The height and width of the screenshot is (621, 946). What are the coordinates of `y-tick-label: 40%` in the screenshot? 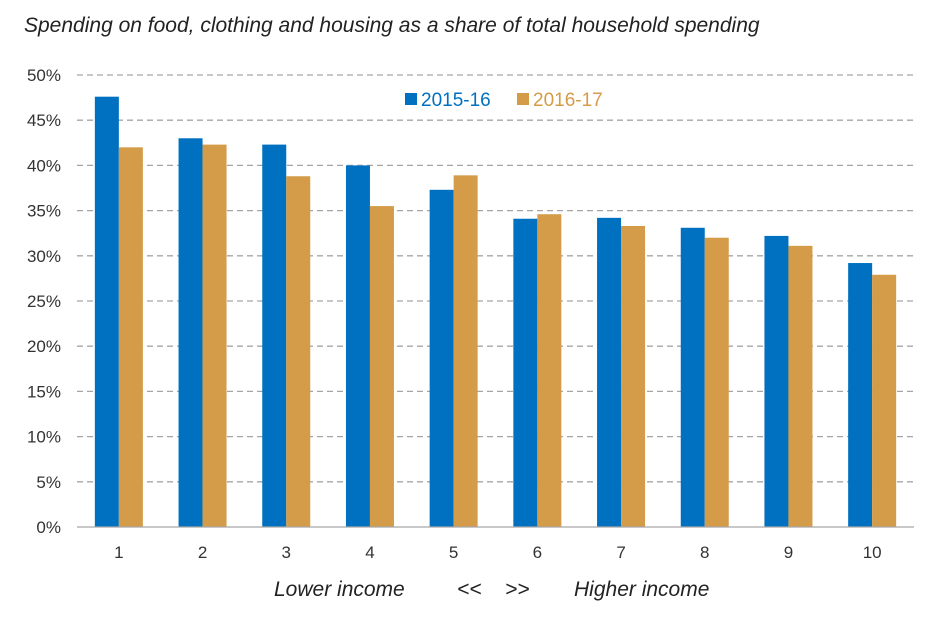 It's located at (44, 165).